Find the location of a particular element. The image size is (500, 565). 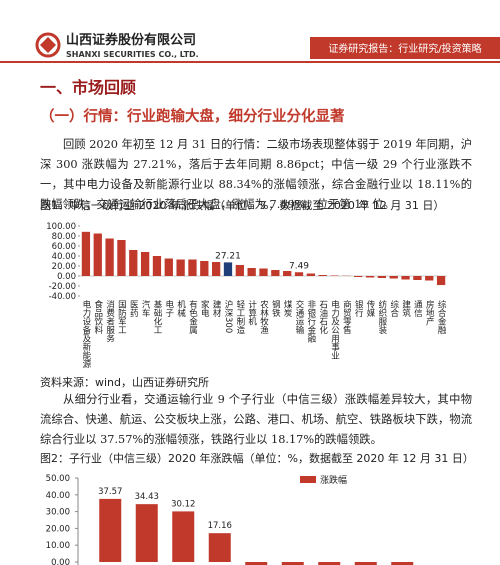

x-tick-label: 房地产 is located at coordinates (429, 312).